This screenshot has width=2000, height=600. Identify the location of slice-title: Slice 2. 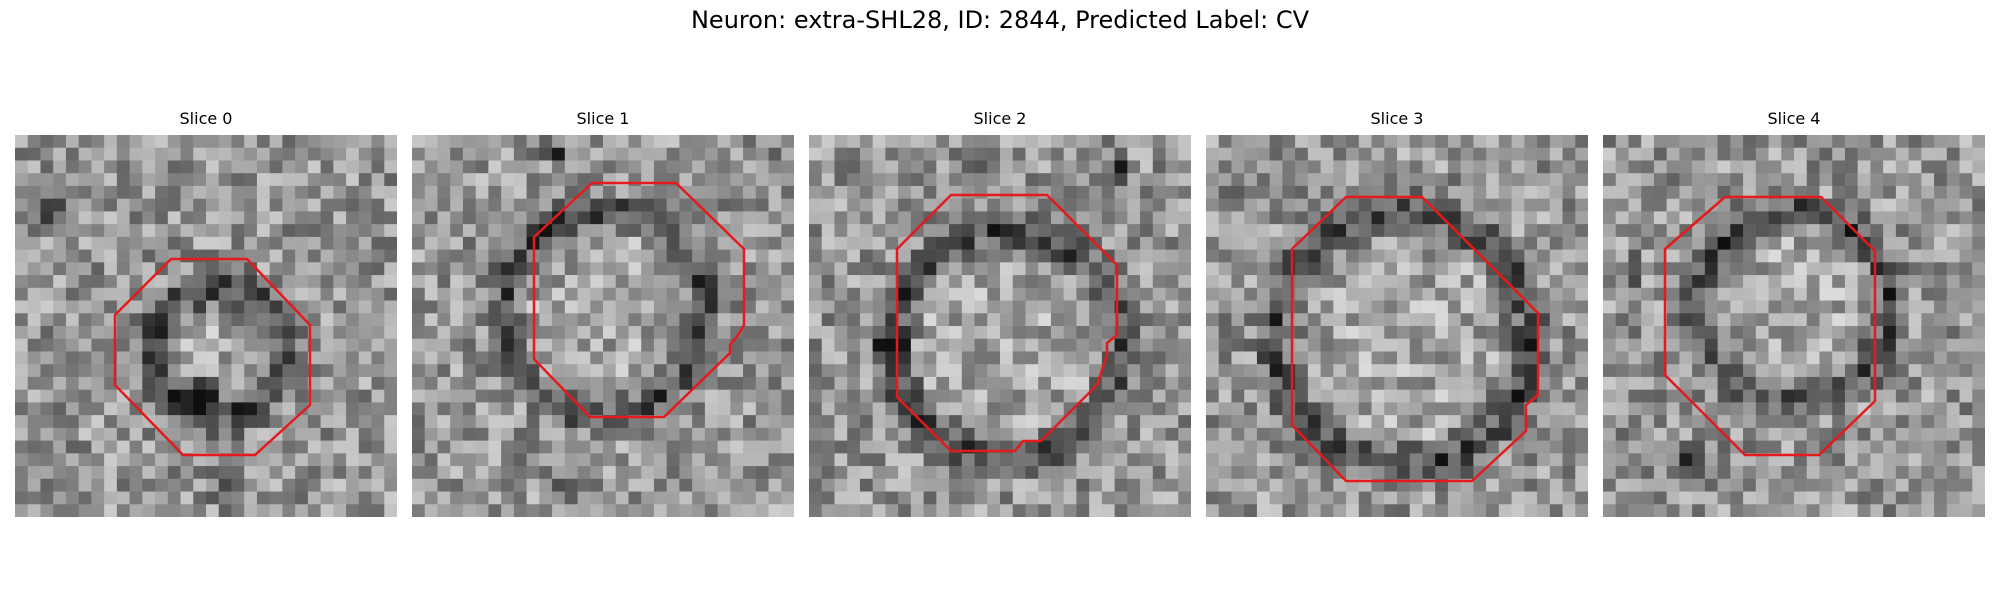
(1000, 118).